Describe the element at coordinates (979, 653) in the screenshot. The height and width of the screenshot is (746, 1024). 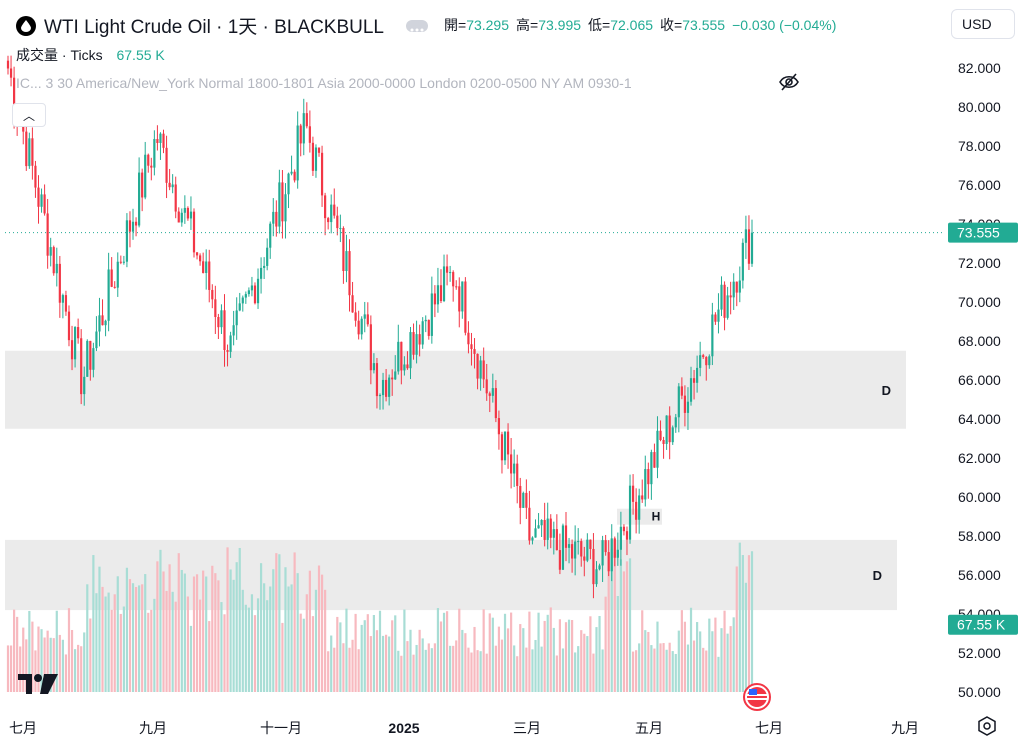
I see `y-tick-label: 52.000` at that location.